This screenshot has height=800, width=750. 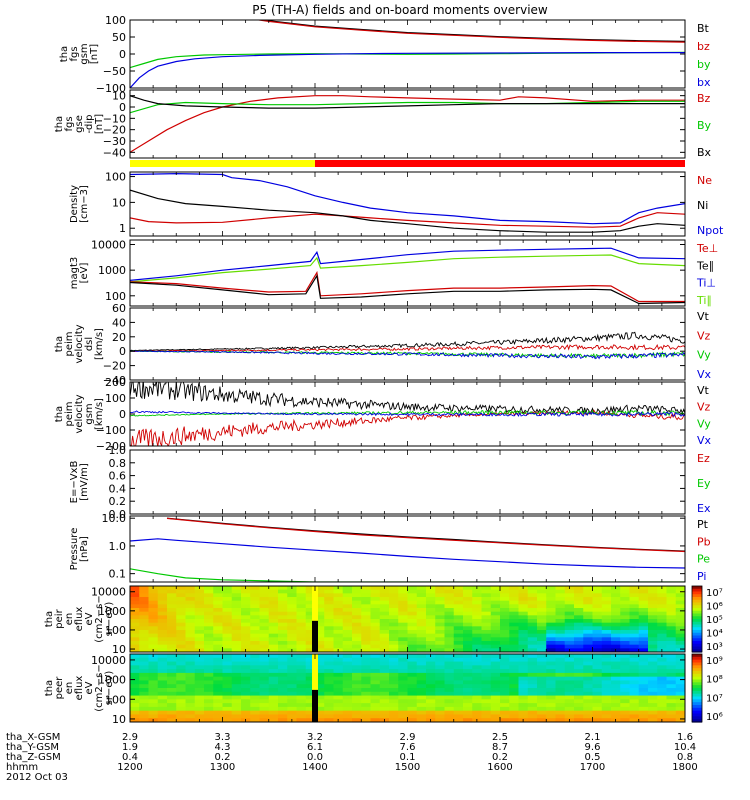 What do you see at coordinates (114, 71) in the screenshot?
I see `fgs_gsm-y-tick-label: −50` at bounding box center [114, 71].